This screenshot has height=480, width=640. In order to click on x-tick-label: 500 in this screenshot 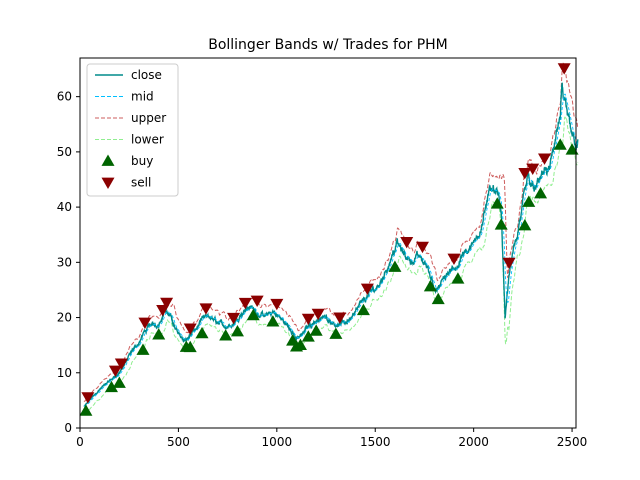, I will do `click(178, 442)`.